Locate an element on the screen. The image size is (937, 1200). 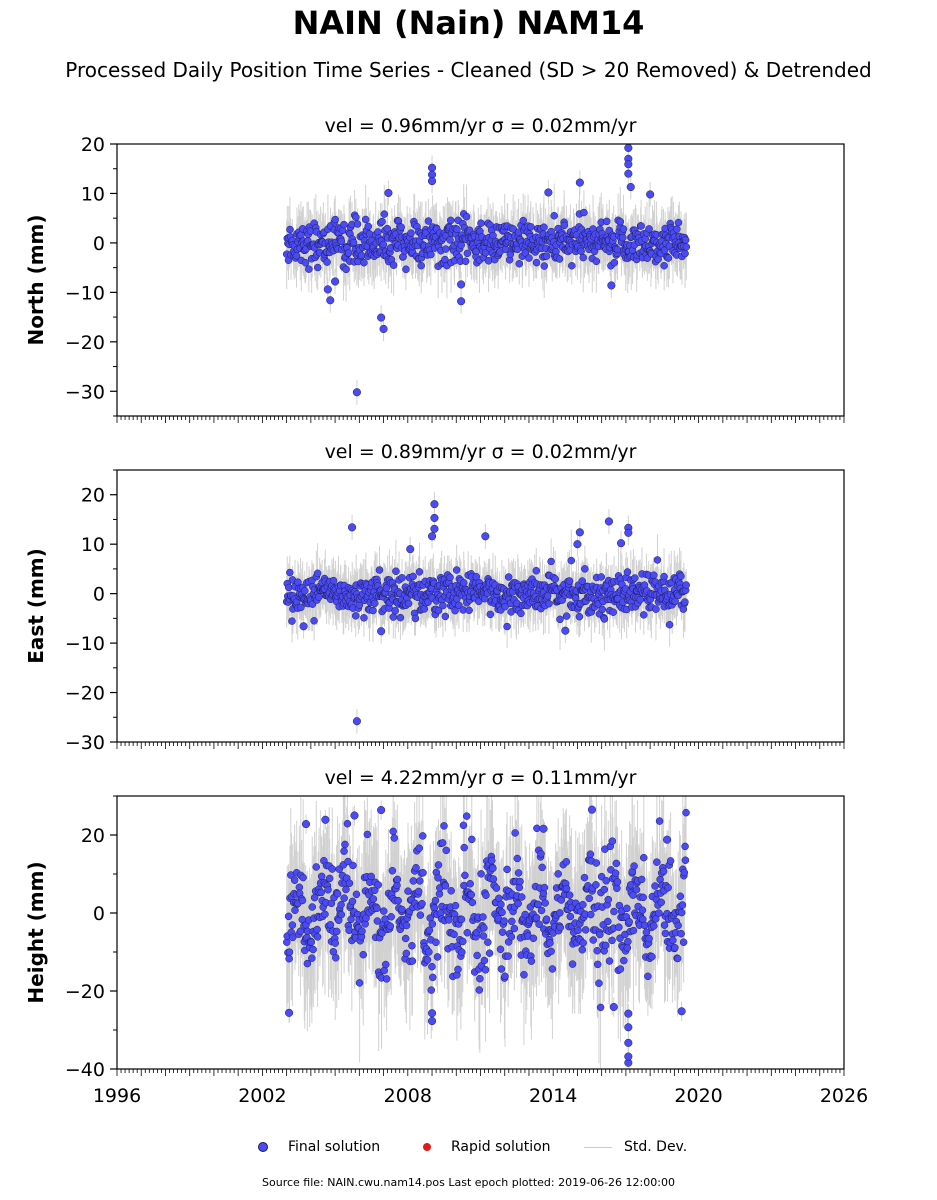
y-axis-label: East (mm) is located at coordinates (36, 606).